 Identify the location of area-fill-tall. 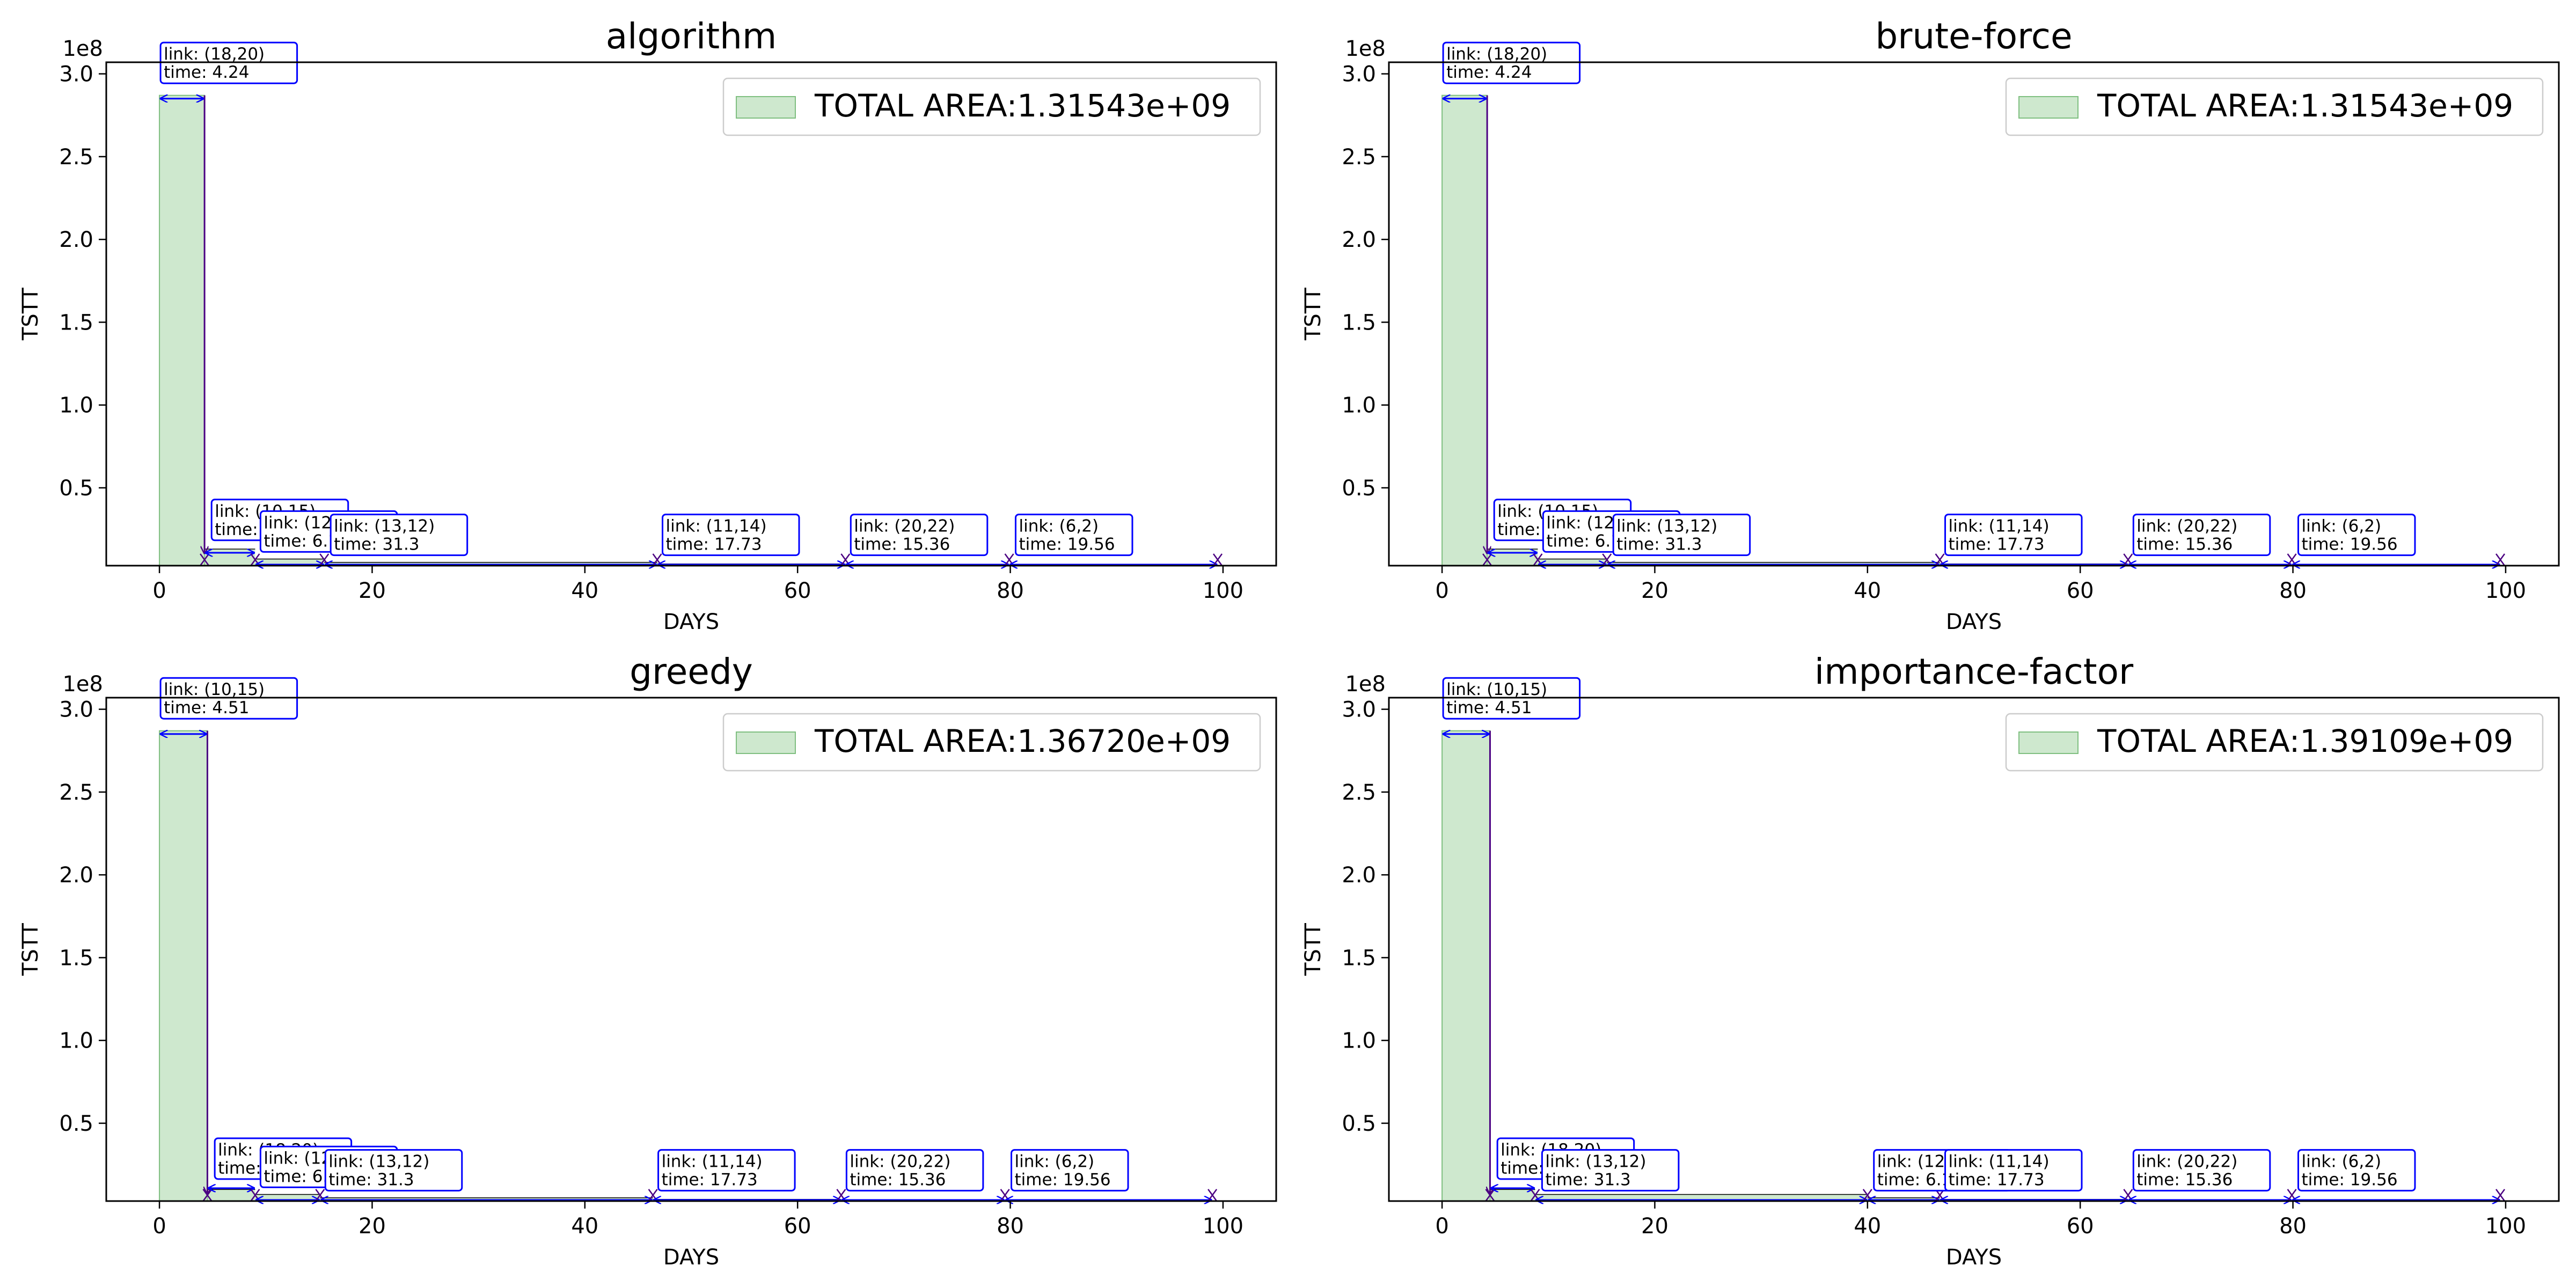
(183, 966).